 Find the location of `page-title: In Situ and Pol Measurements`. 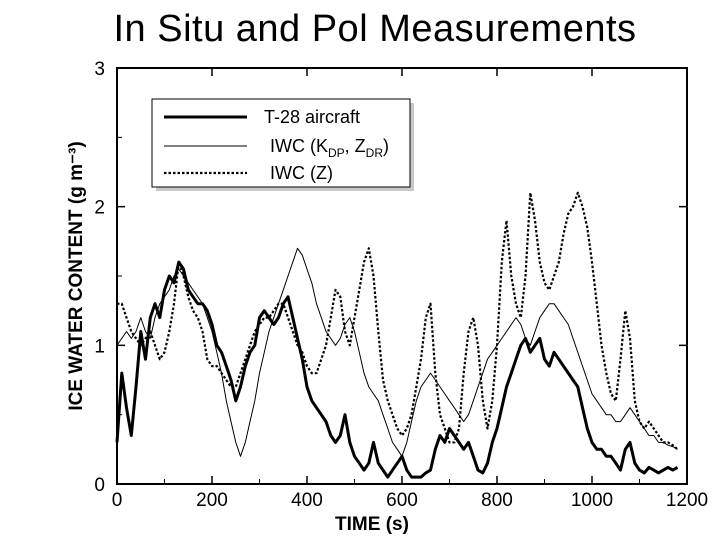

page-title: In Situ and Pol Measurements is located at coordinates (375, 29).